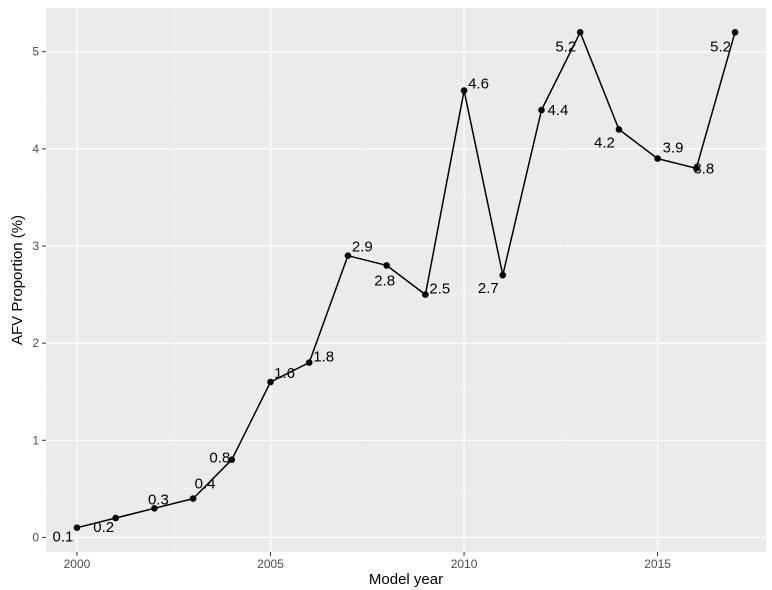  What do you see at coordinates (35, 537) in the screenshot?
I see `y-tick-label: 0` at bounding box center [35, 537].